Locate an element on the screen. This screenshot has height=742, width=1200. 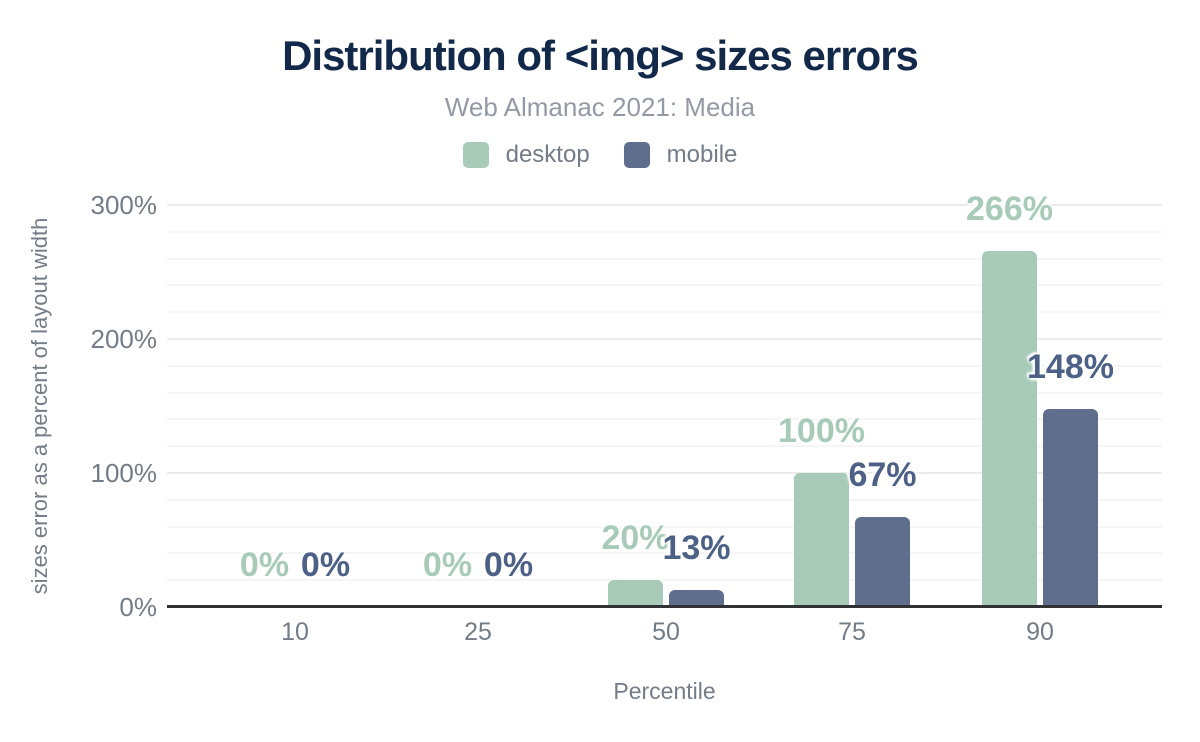
bar-value-label-desktop-p50: 20% is located at coordinates (635, 538).